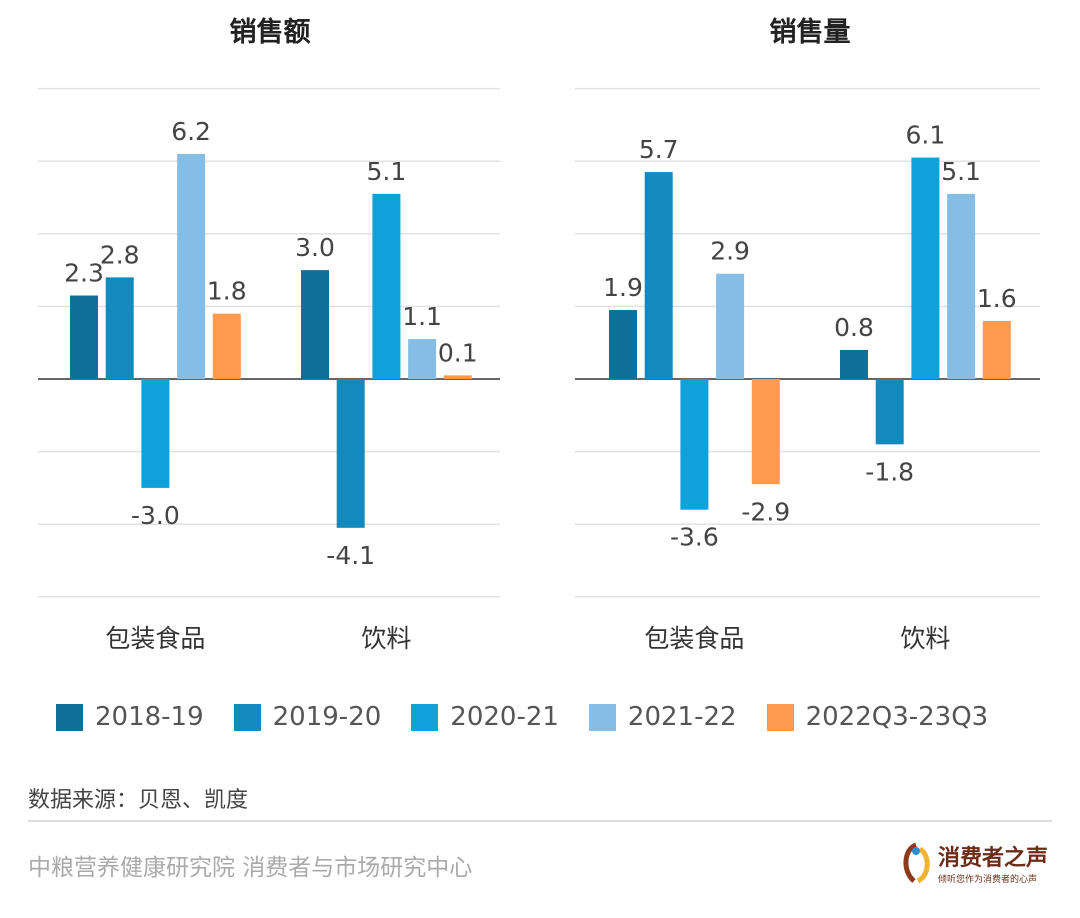  What do you see at coordinates (191, 131) in the screenshot?
I see `data-label: 6.2` at bounding box center [191, 131].